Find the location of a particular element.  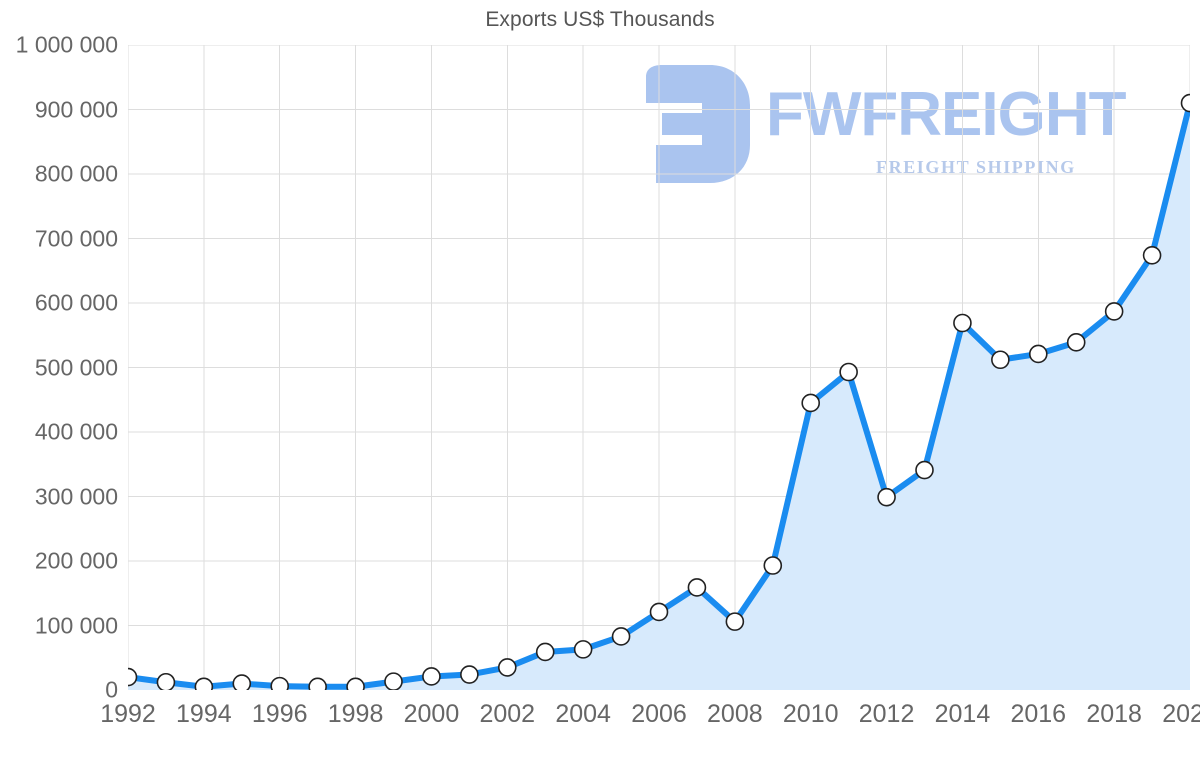

y-axis-tick-label: 300 000 is located at coordinates (76, 496).